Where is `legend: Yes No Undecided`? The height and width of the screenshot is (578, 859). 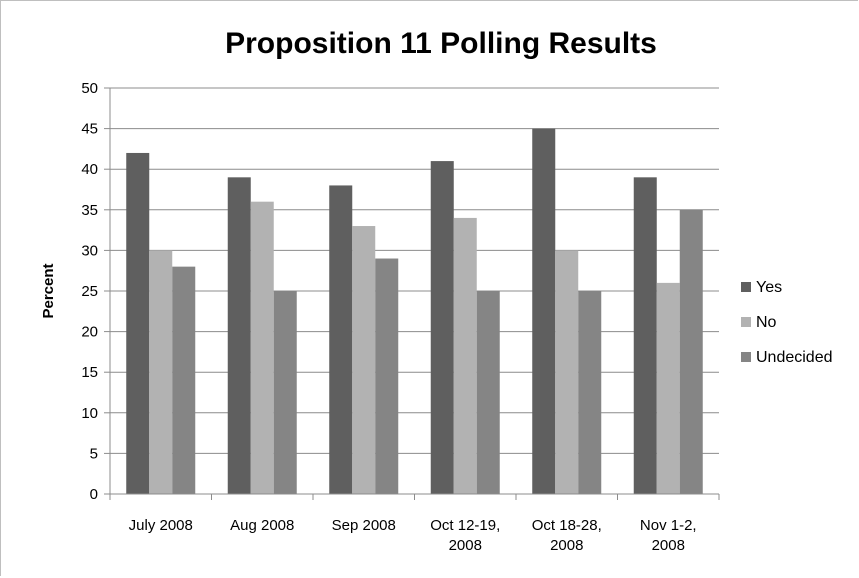
legend: Yes No Undecided is located at coordinates (787, 322).